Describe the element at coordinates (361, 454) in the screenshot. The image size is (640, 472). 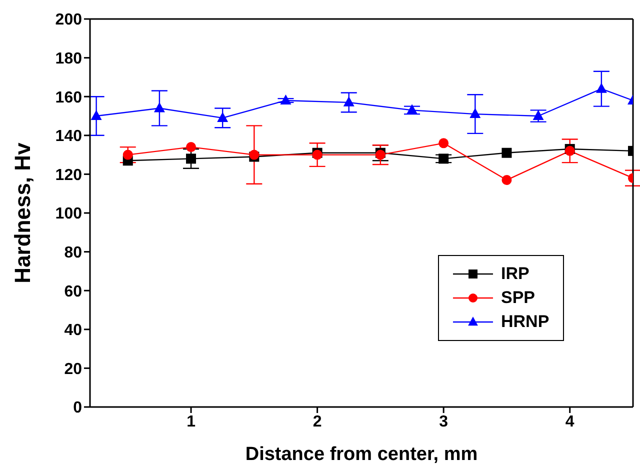
I see `x-axis-title: Distance from center, mm` at that location.